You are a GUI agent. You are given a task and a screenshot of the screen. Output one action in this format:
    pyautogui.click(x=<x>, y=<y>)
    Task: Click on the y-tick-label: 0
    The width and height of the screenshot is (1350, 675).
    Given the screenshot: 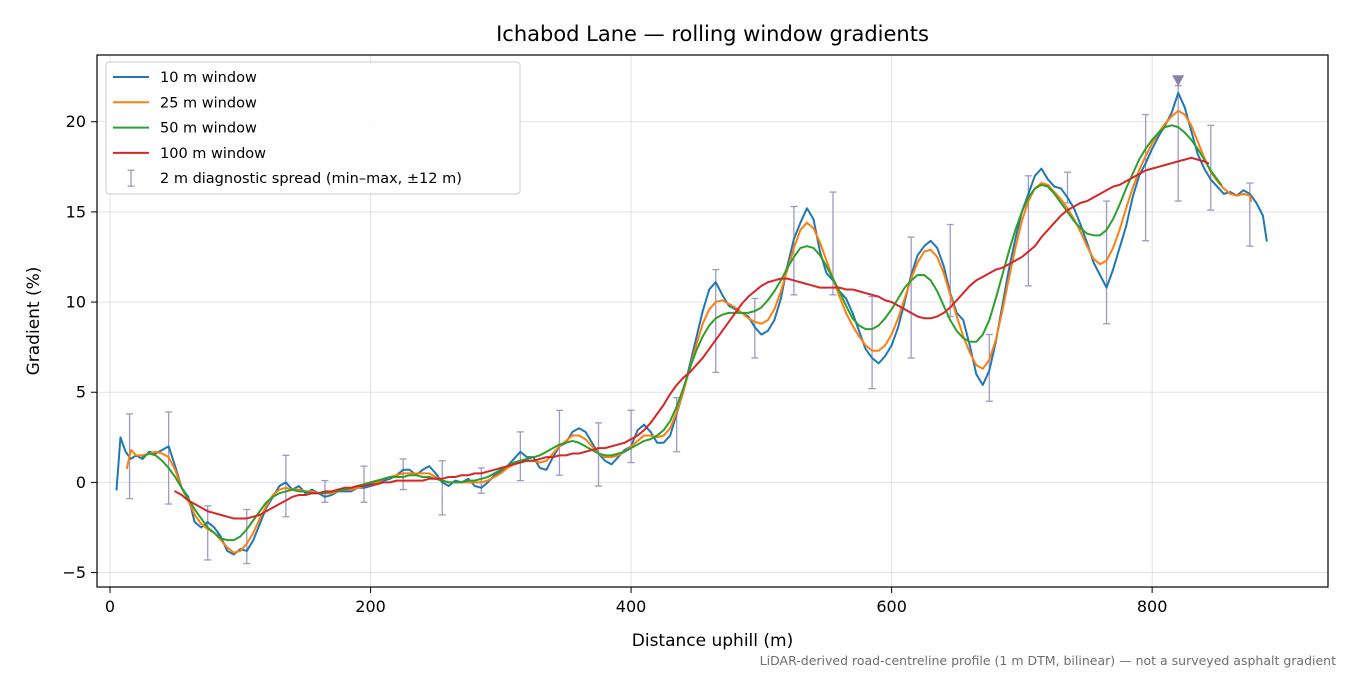 What is the action you would take?
    pyautogui.click(x=81, y=482)
    